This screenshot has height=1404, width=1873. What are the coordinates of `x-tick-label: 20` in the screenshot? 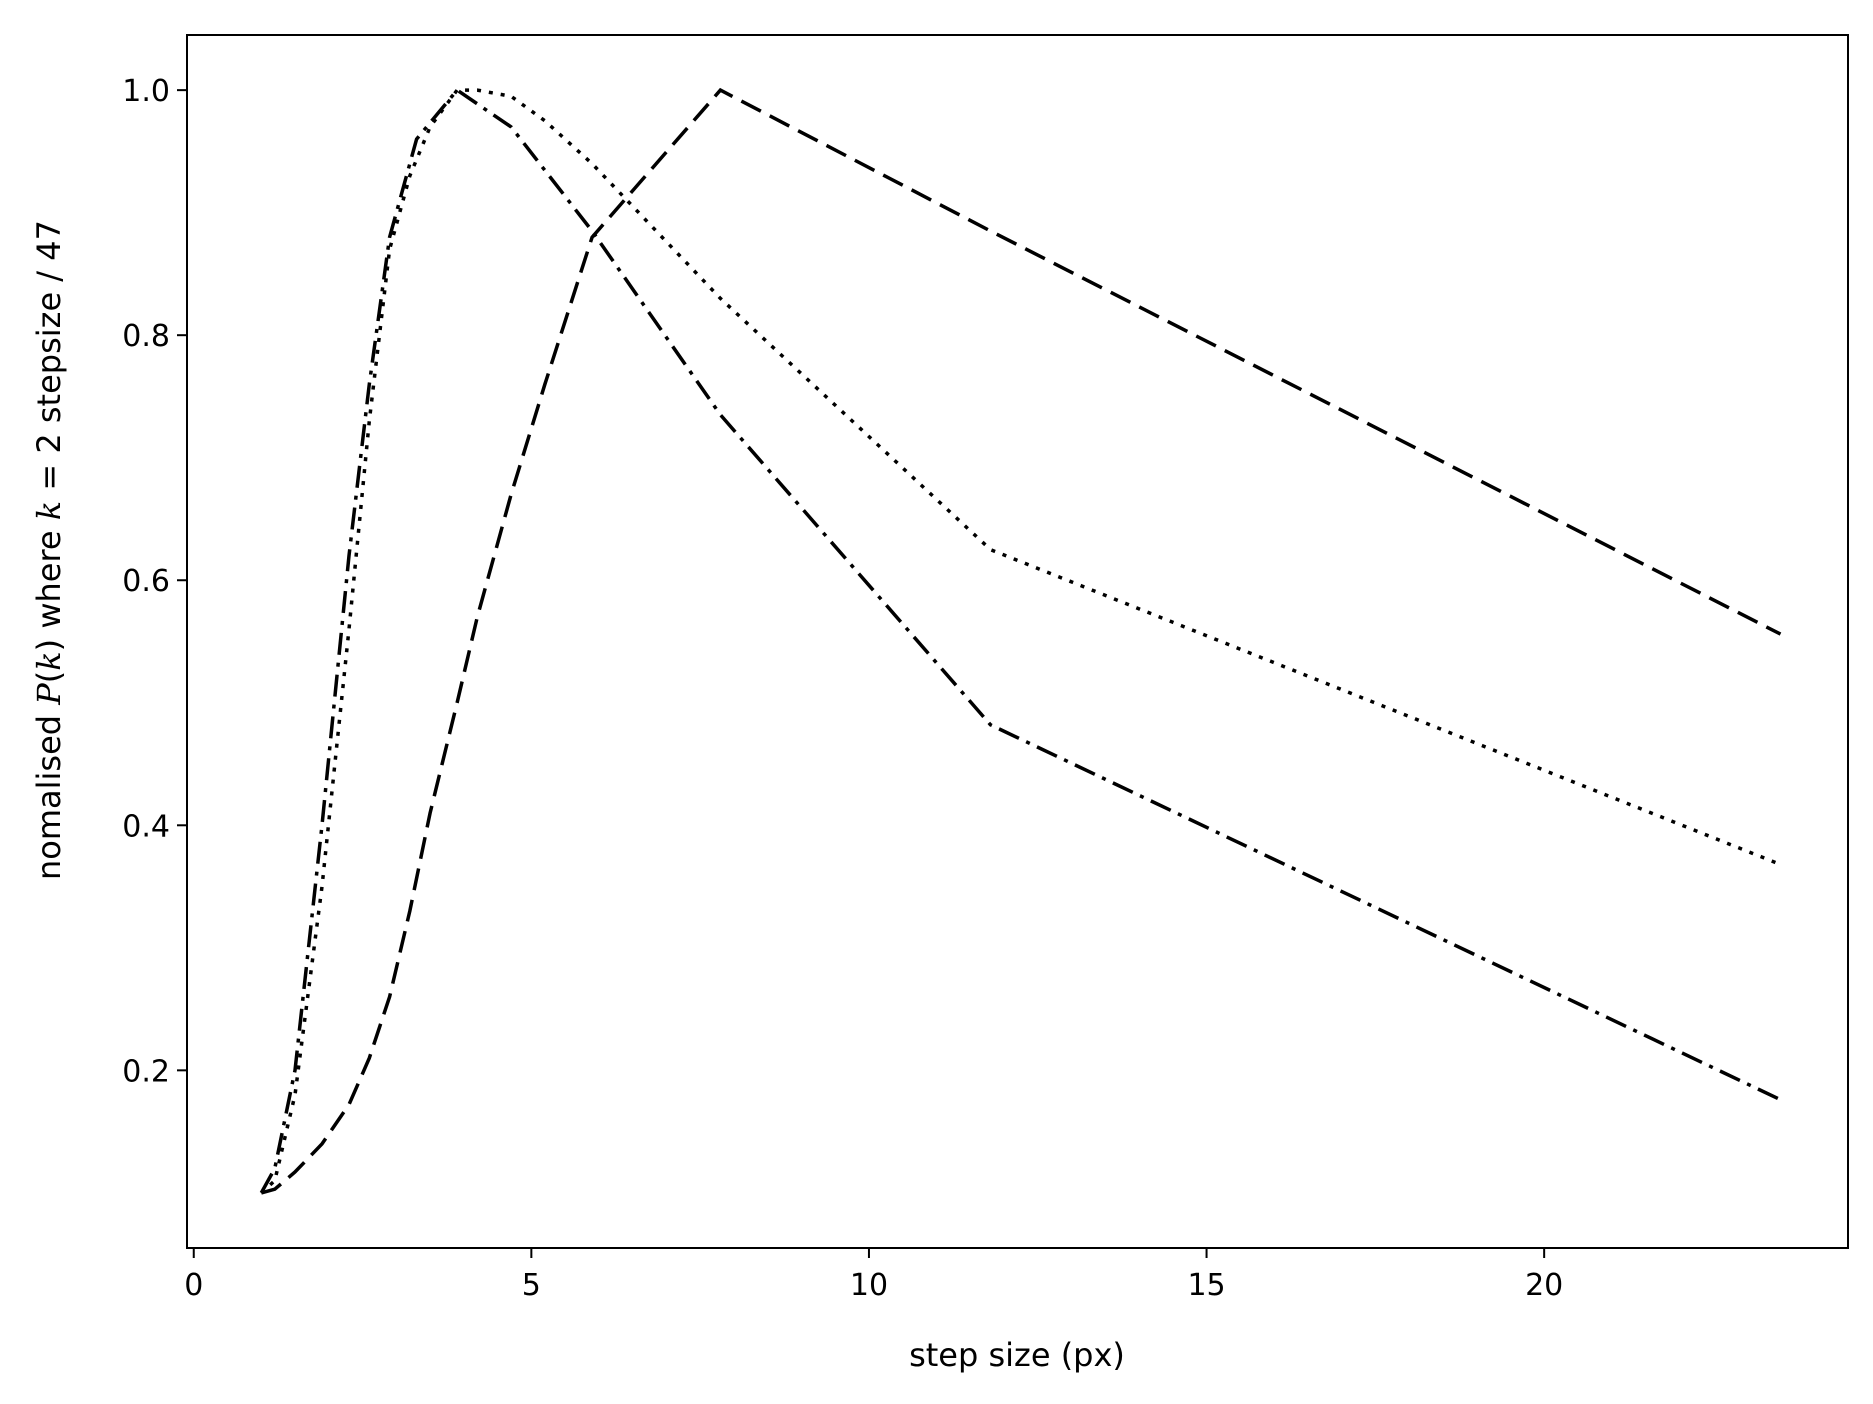 It's located at (1544, 1285).